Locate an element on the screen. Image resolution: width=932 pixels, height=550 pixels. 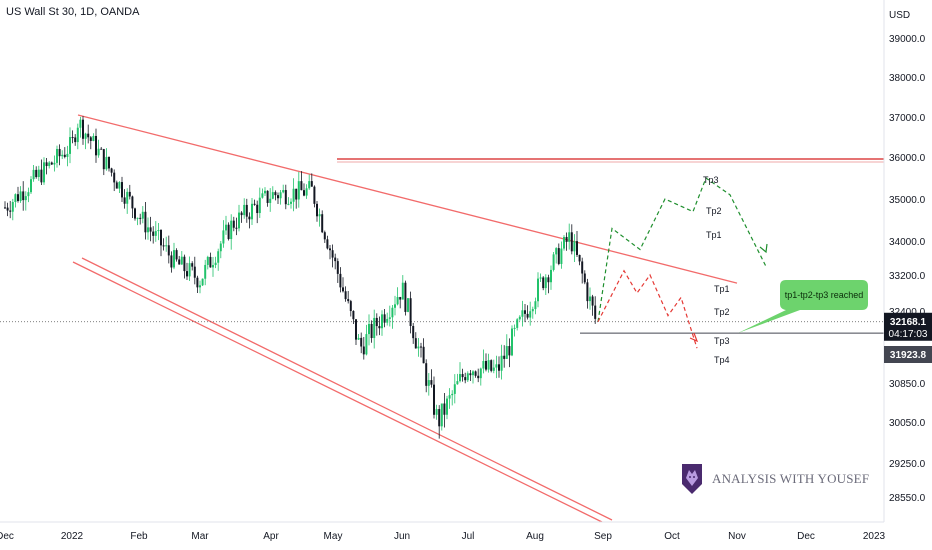
time-tick-label: Dec is located at coordinates (7, 536).